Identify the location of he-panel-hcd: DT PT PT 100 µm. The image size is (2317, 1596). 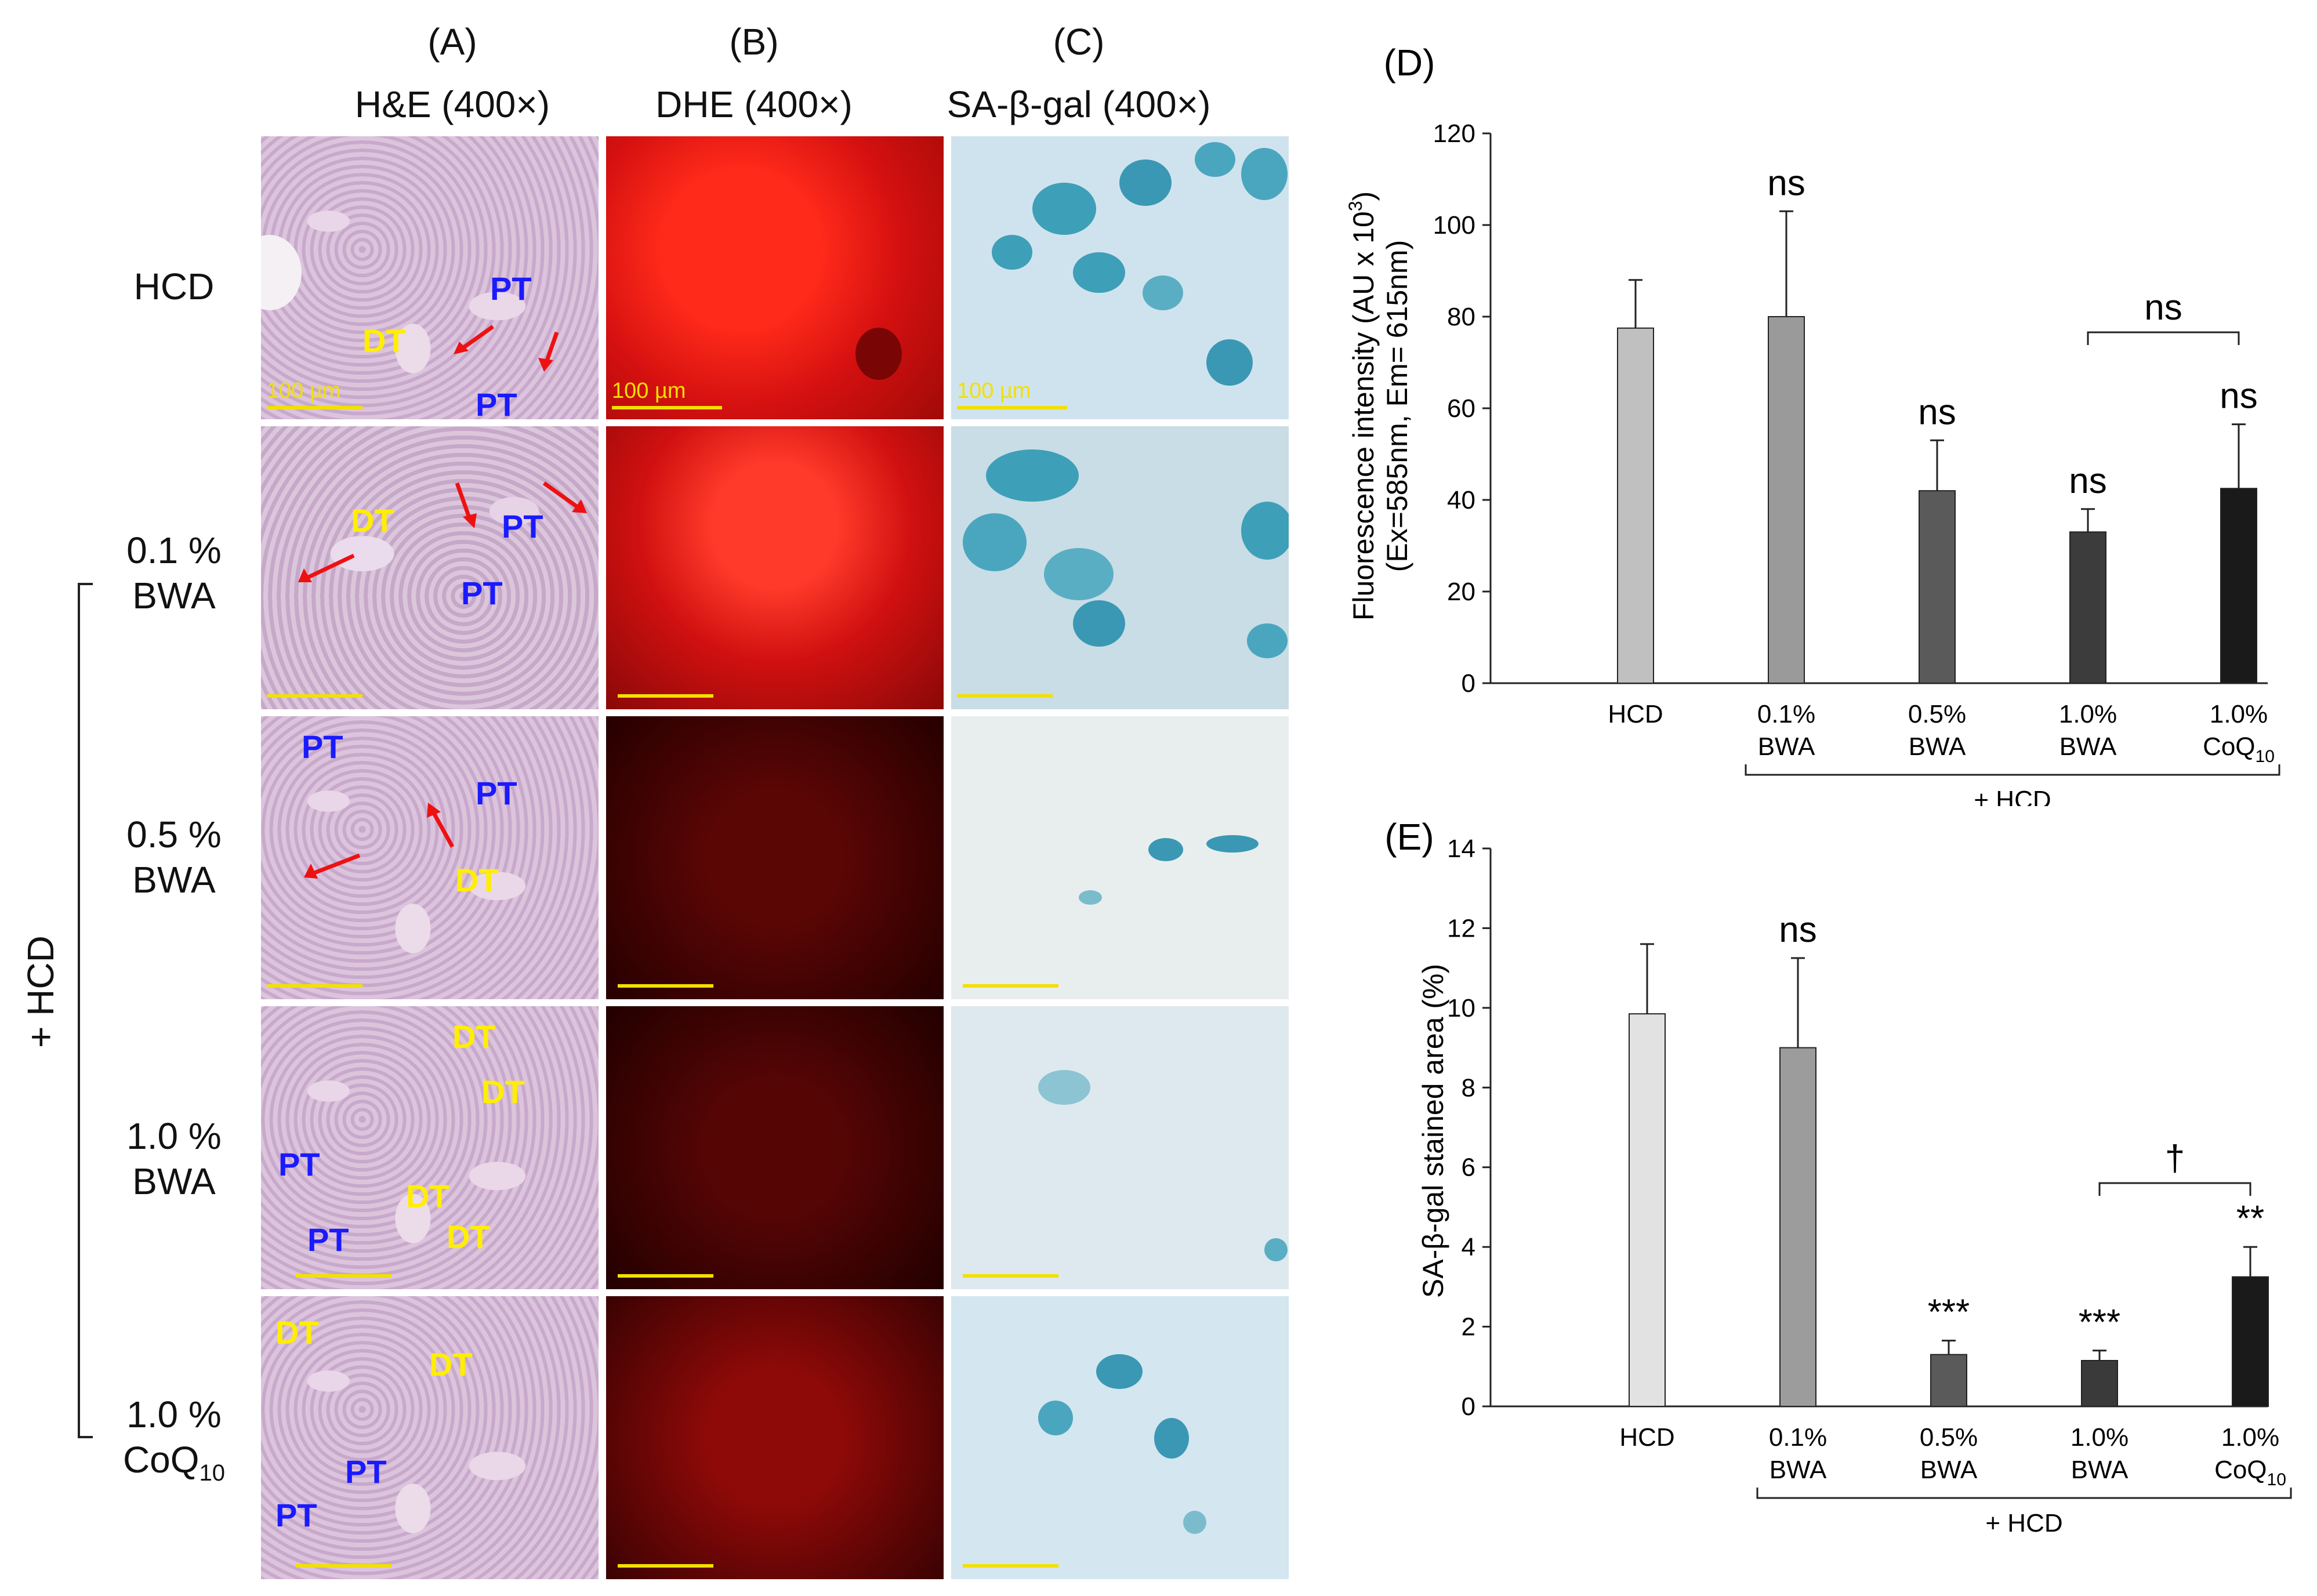
(430, 277).